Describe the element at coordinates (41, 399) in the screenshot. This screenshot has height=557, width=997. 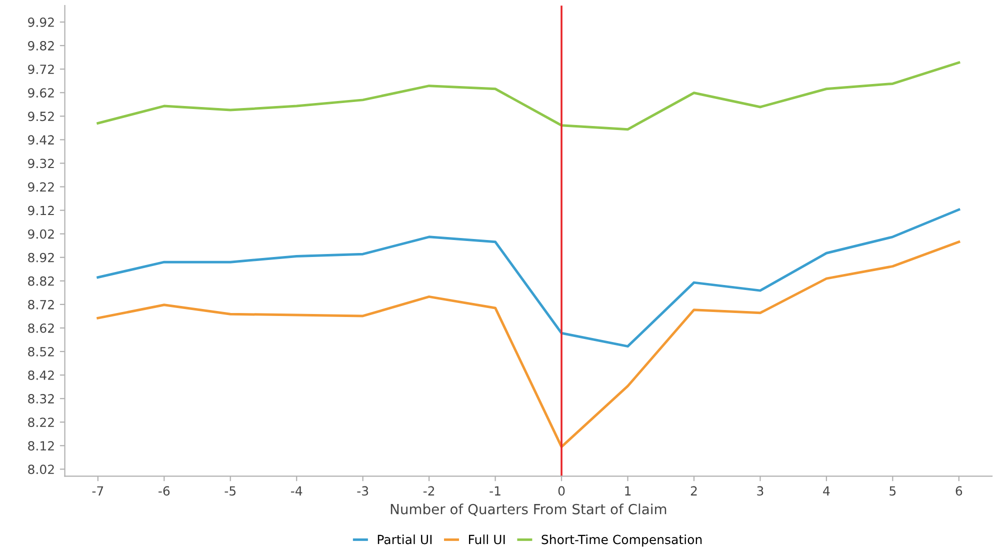
I see `y-tick-label: 8.32` at that location.